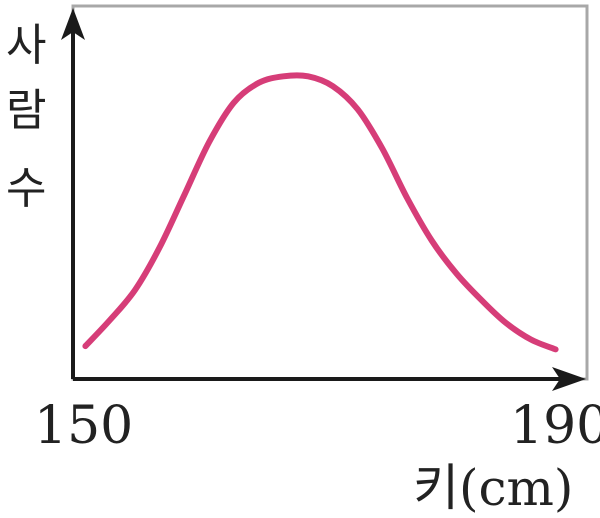 The width and height of the screenshot is (600, 518). What do you see at coordinates (26, 45) in the screenshot?
I see `y-axis-label-char: 사` at bounding box center [26, 45].